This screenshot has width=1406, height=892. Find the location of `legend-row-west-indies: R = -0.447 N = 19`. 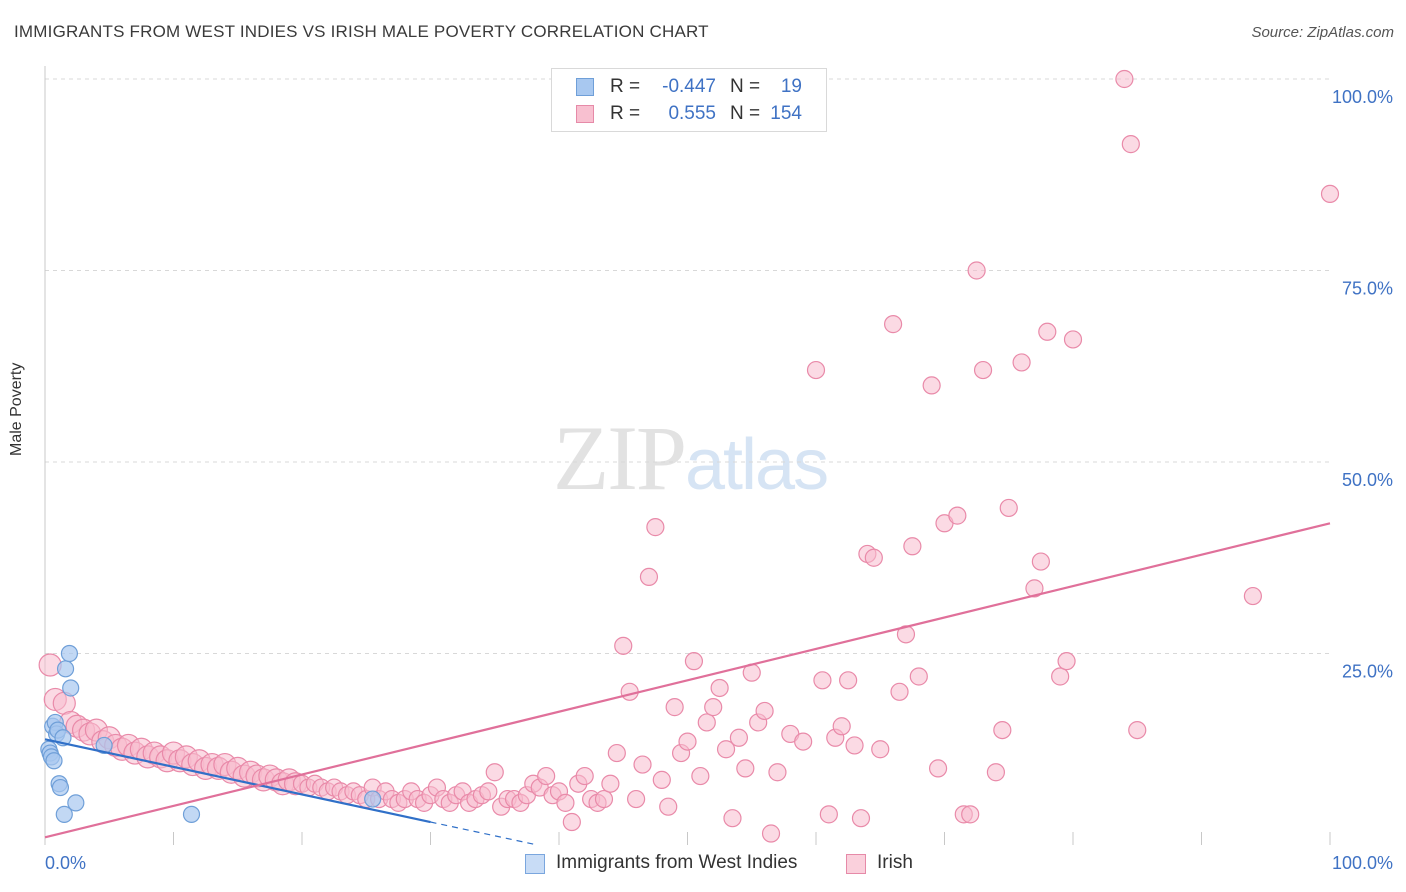

legend-row-west-indies: R = -0.447 N = 19 is located at coordinates (689, 87).